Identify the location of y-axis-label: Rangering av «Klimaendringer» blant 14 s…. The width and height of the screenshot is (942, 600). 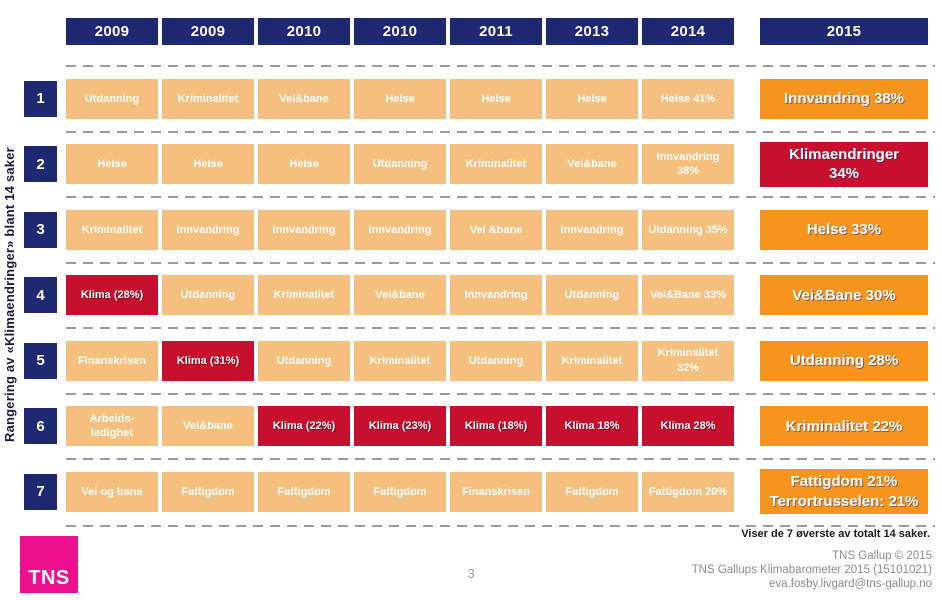
(9, 295).